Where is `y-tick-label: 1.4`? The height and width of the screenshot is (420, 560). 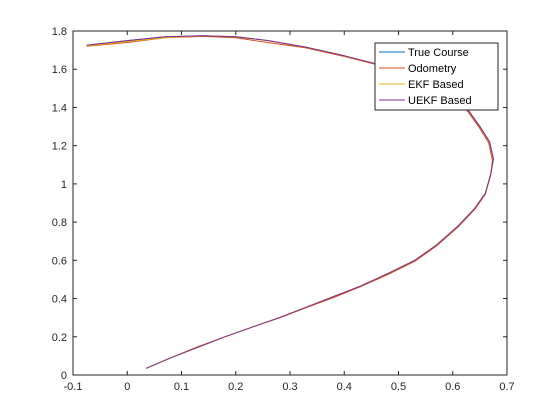 y-tick-label: 1.4 is located at coordinates (59, 108).